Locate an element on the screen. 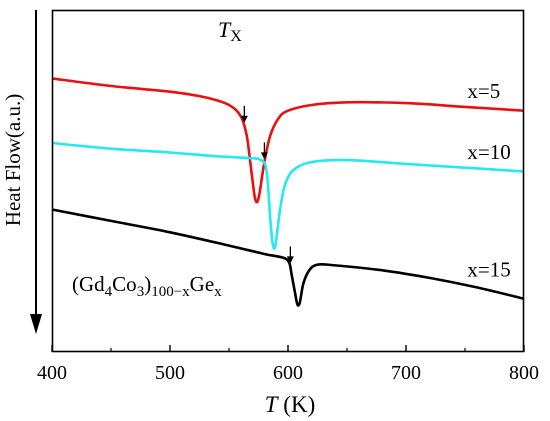 The width and height of the screenshot is (550, 421). series-label-3: x=15 is located at coordinates (488, 270).